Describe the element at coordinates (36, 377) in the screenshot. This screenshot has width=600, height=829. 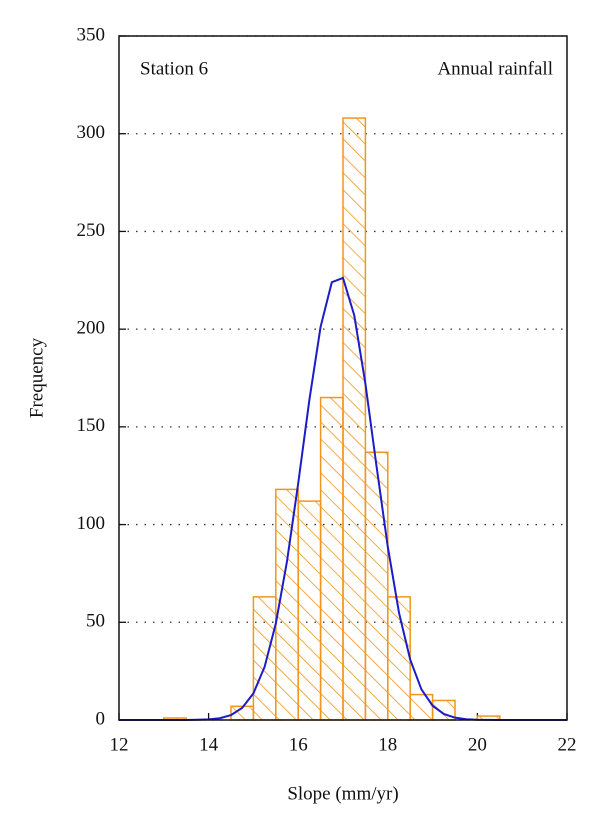
I see `y-axis-label: Frequency` at that location.